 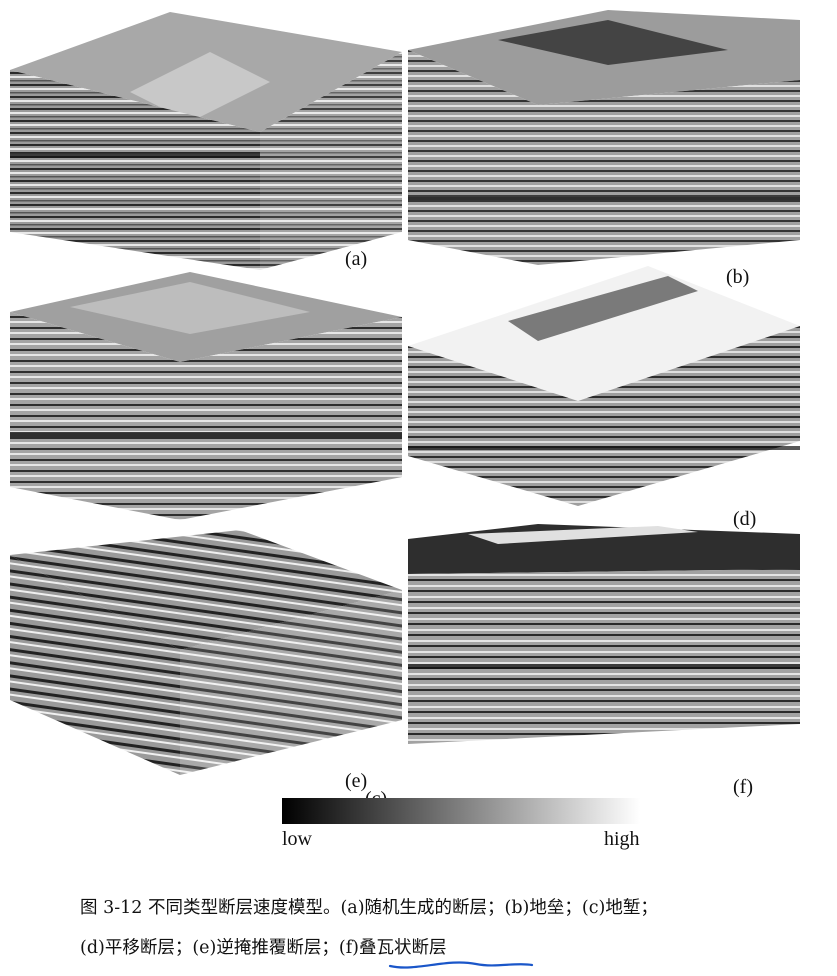 I want to click on panel-e: (e), so click(x=206, y=661).